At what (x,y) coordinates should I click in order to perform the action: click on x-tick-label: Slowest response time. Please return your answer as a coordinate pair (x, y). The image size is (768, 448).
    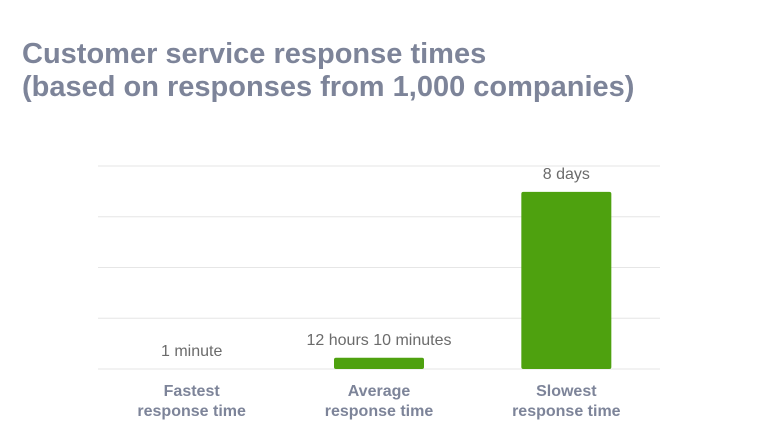
    Looking at the image, I should click on (566, 401).